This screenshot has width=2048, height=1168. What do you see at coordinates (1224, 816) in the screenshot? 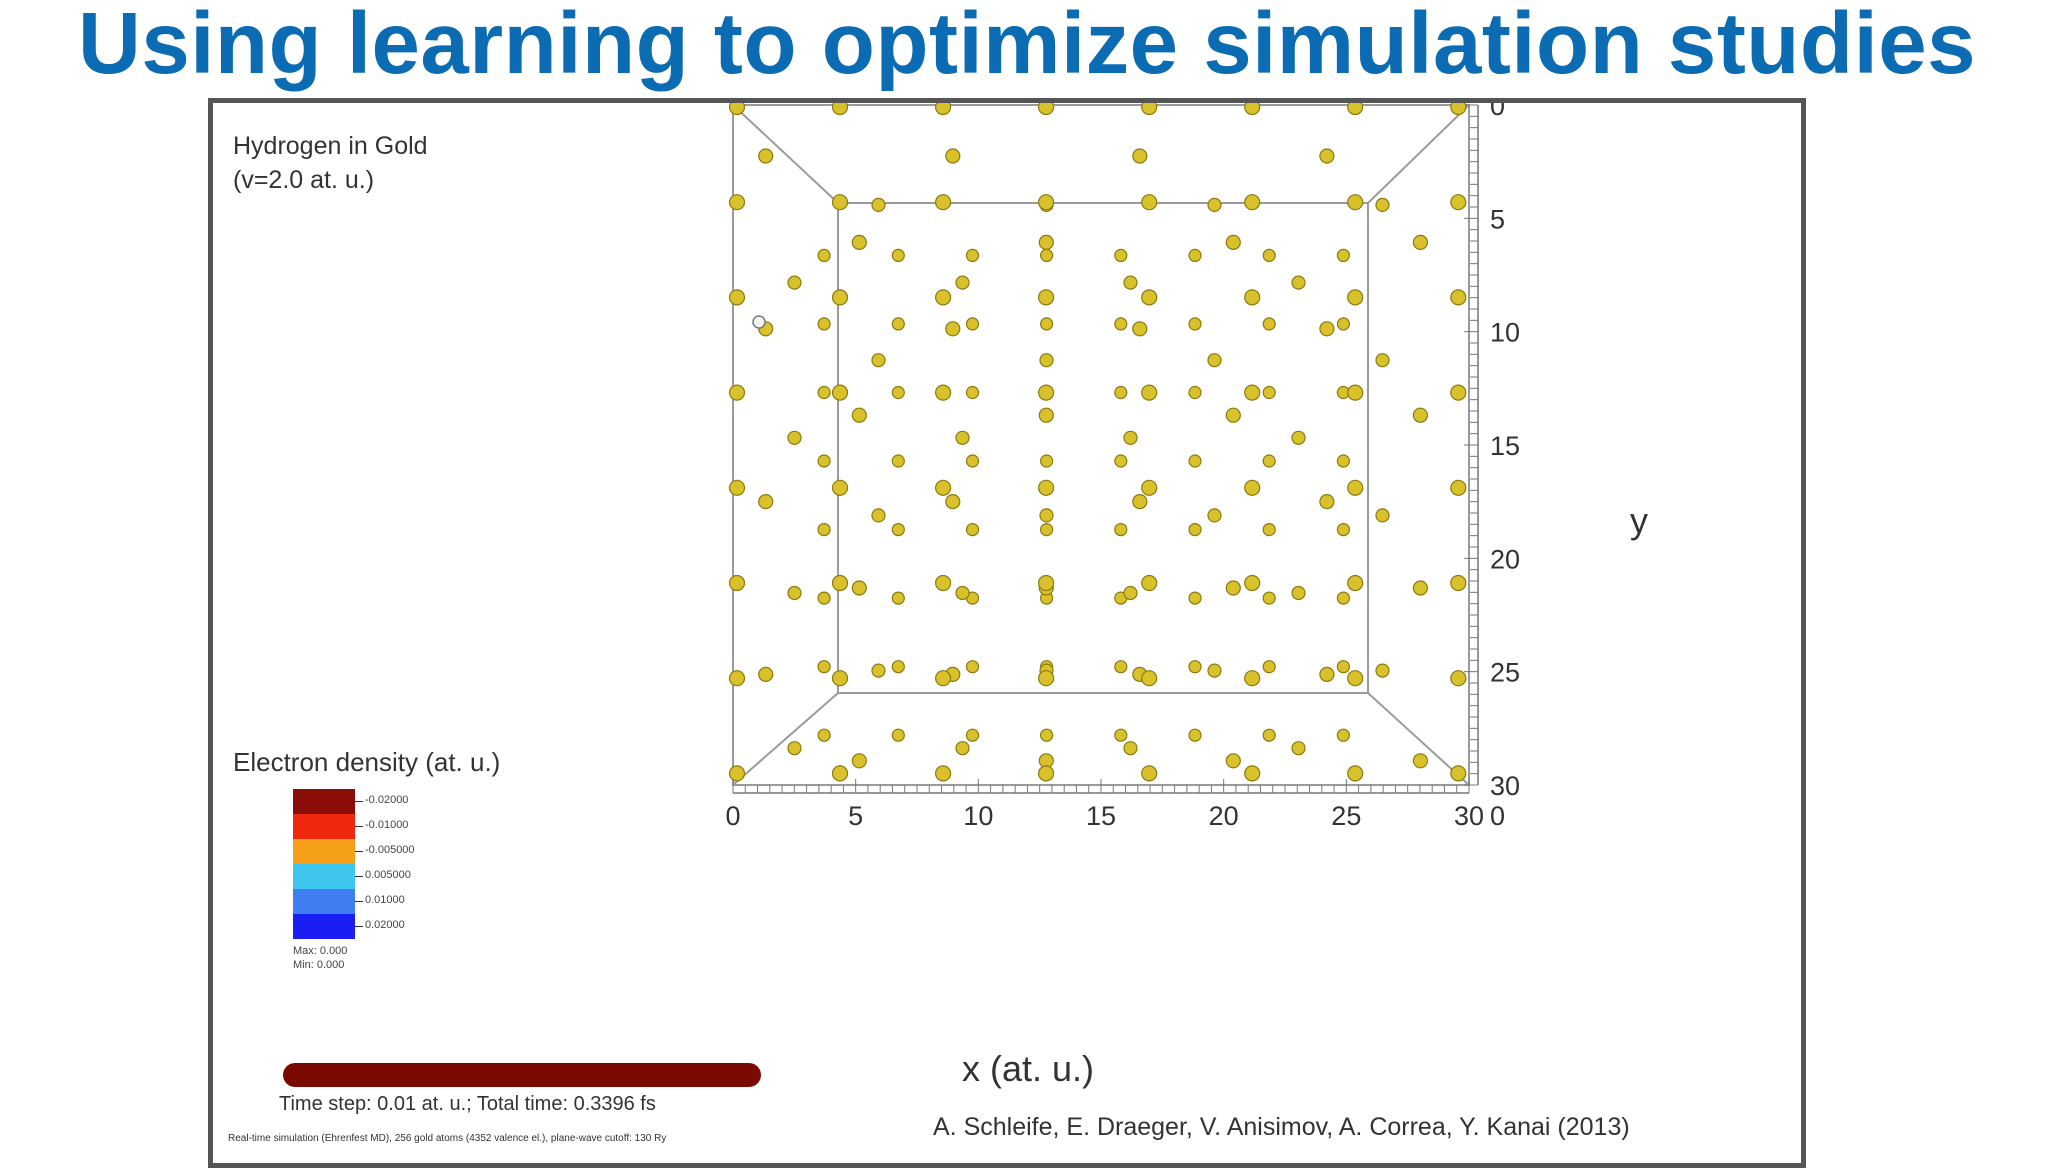
I see `x-tick-label: 20` at bounding box center [1224, 816].